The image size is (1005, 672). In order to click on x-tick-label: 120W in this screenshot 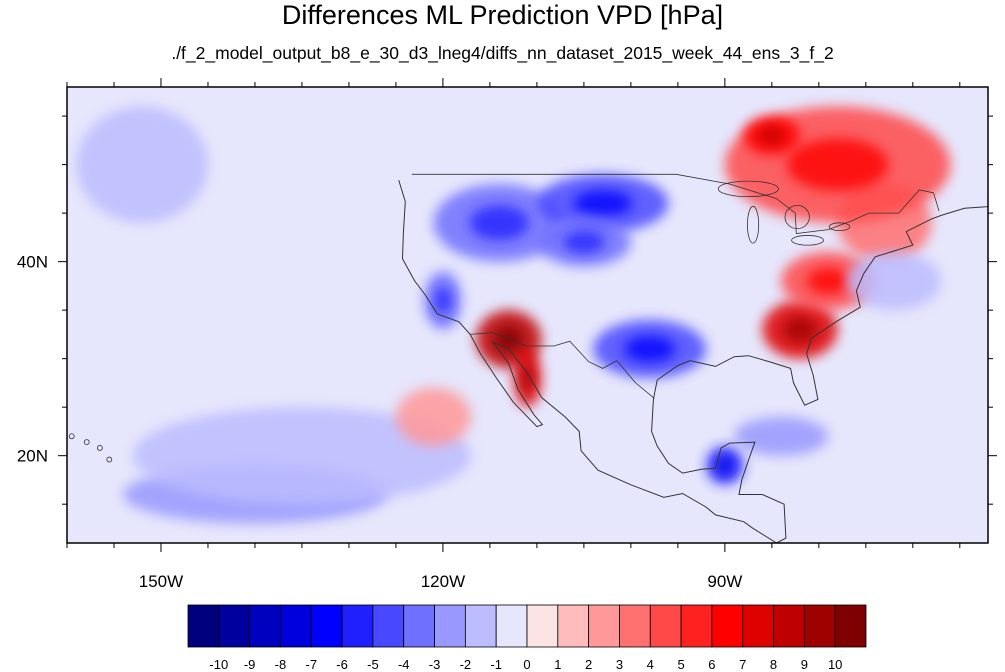, I will do `click(443, 581)`.